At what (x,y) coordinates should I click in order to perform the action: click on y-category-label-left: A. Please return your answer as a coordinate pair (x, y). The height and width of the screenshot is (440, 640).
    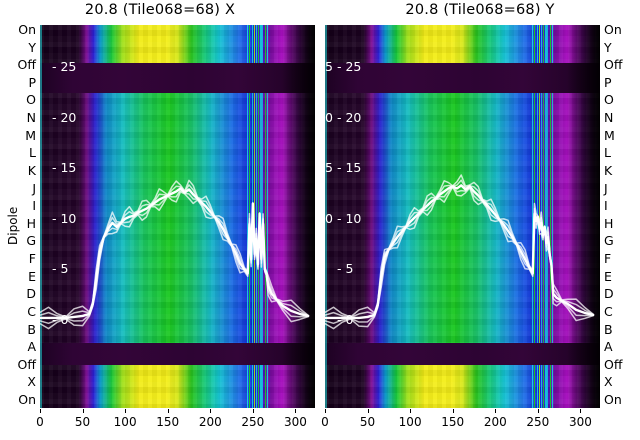
    Looking at the image, I should click on (31, 347).